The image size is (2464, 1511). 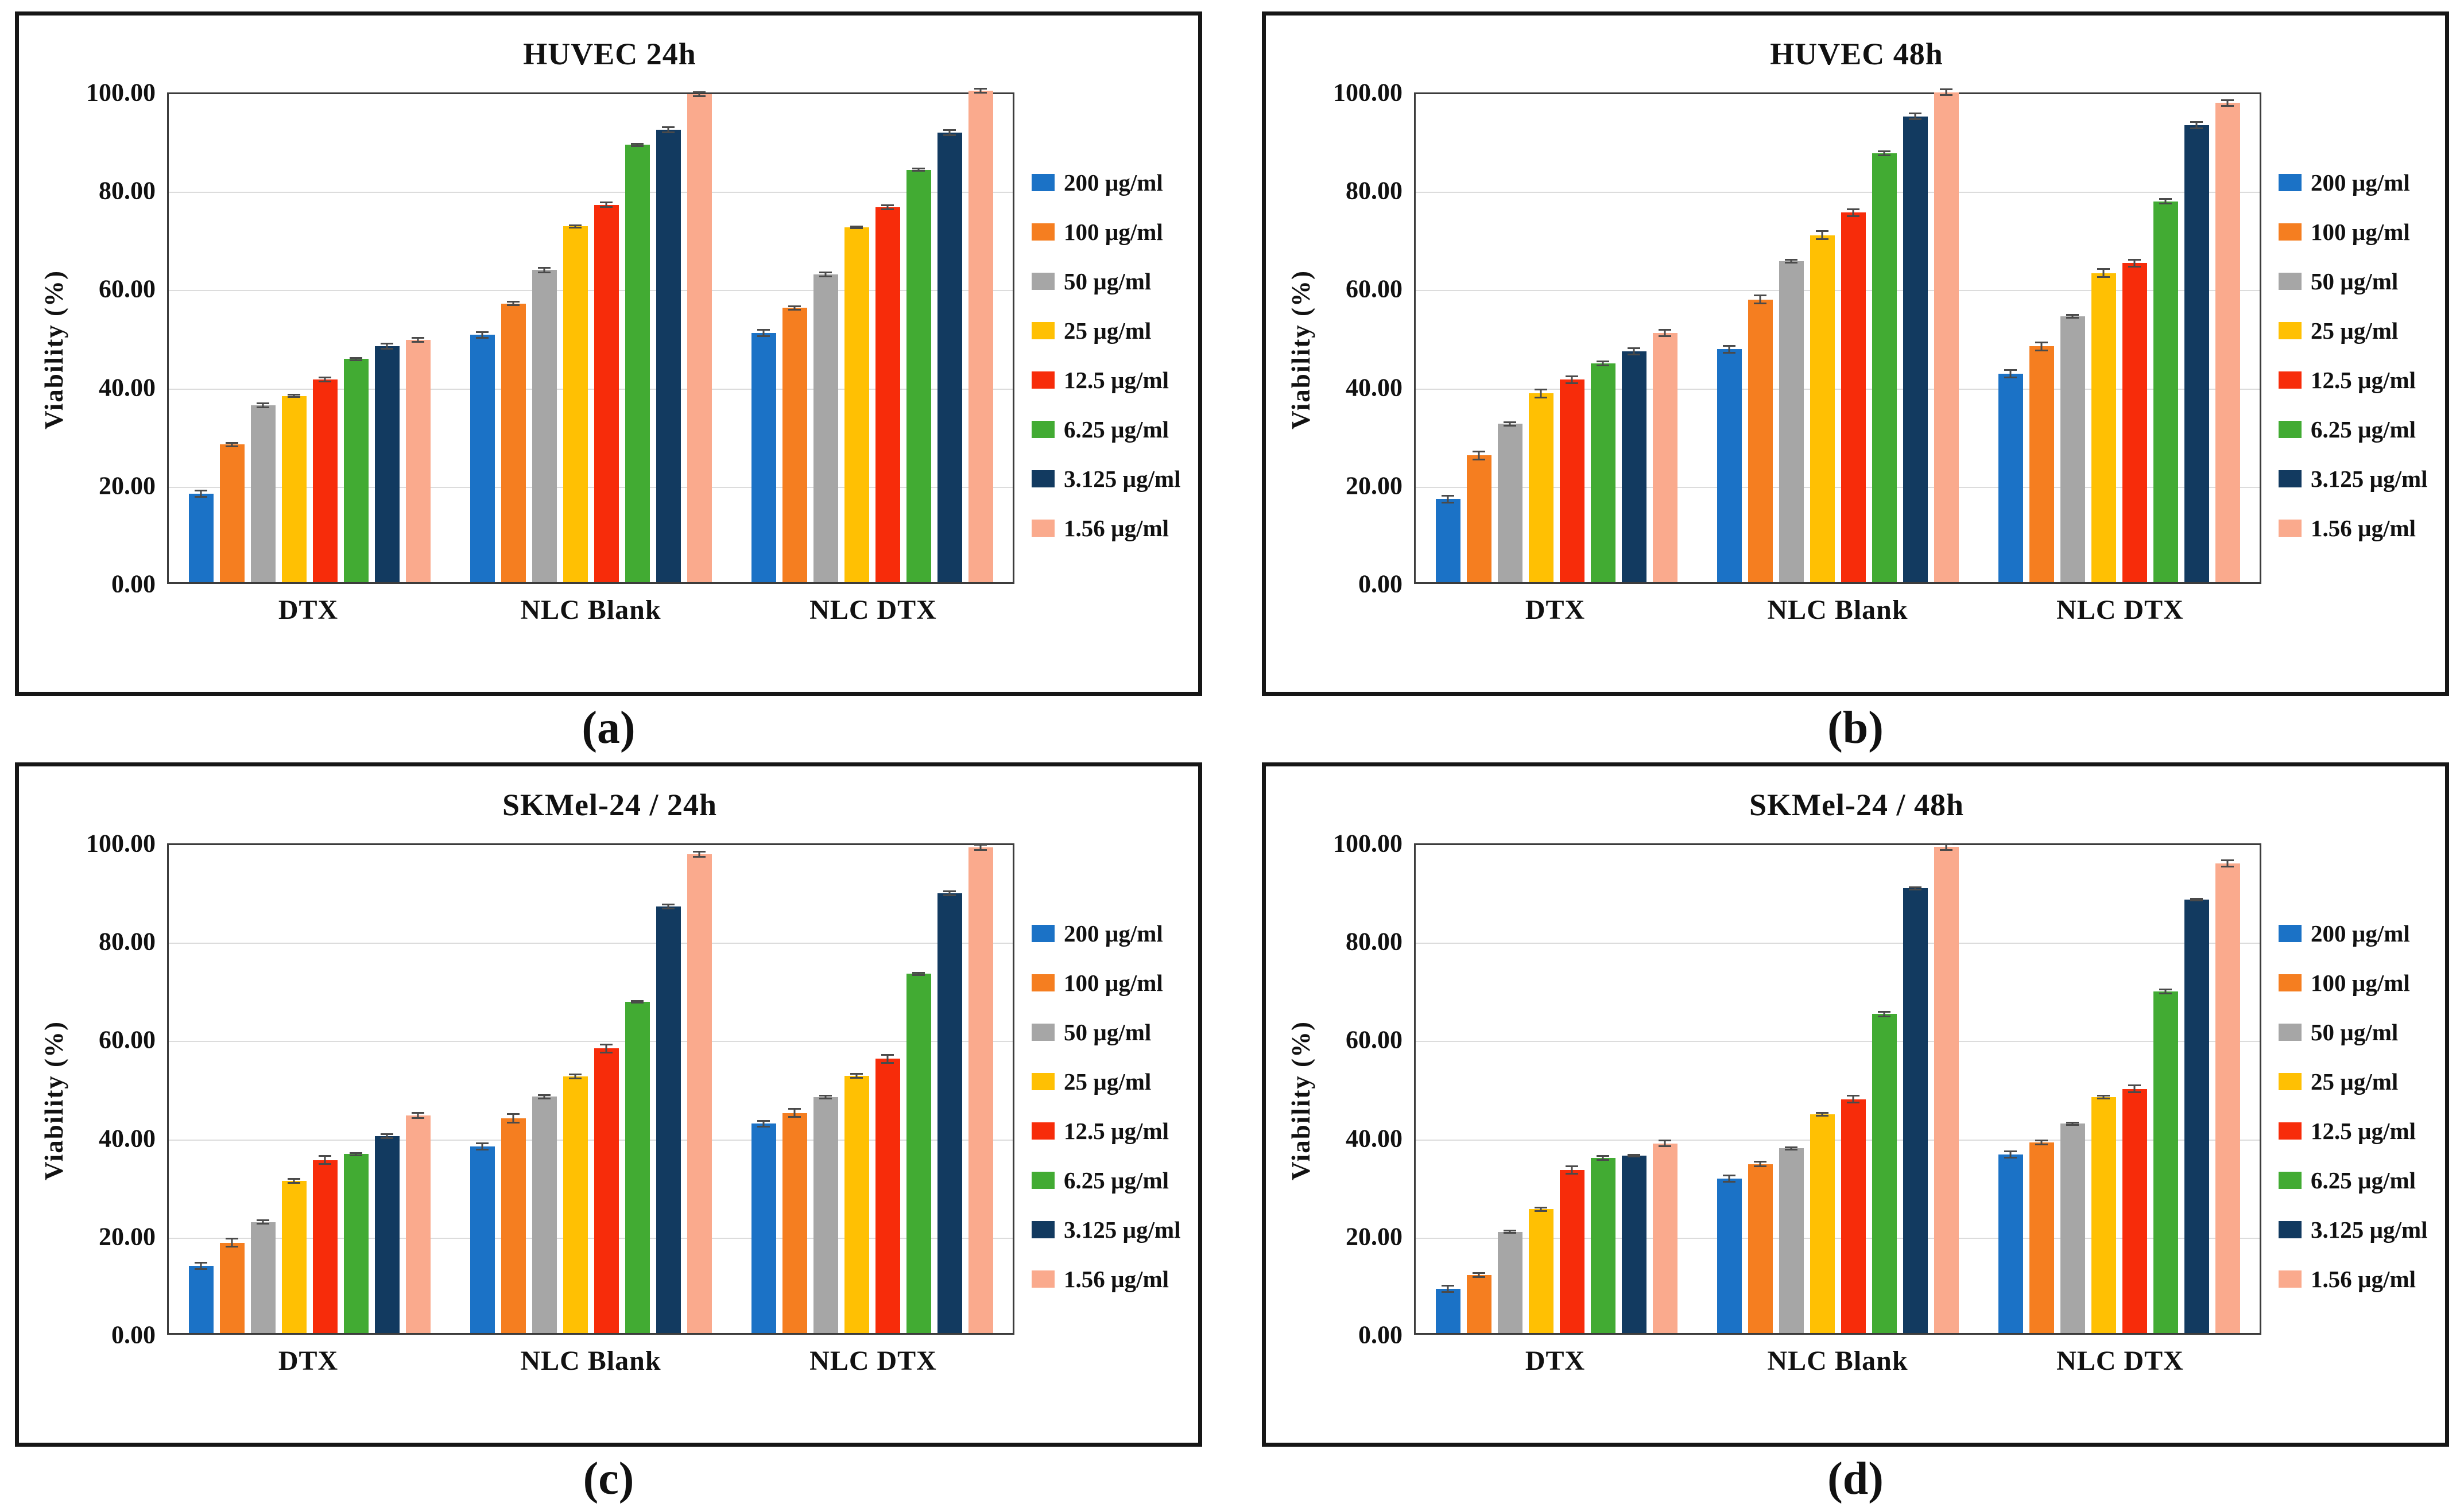 I want to click on bar-groups, so click(x=591, y=1088).